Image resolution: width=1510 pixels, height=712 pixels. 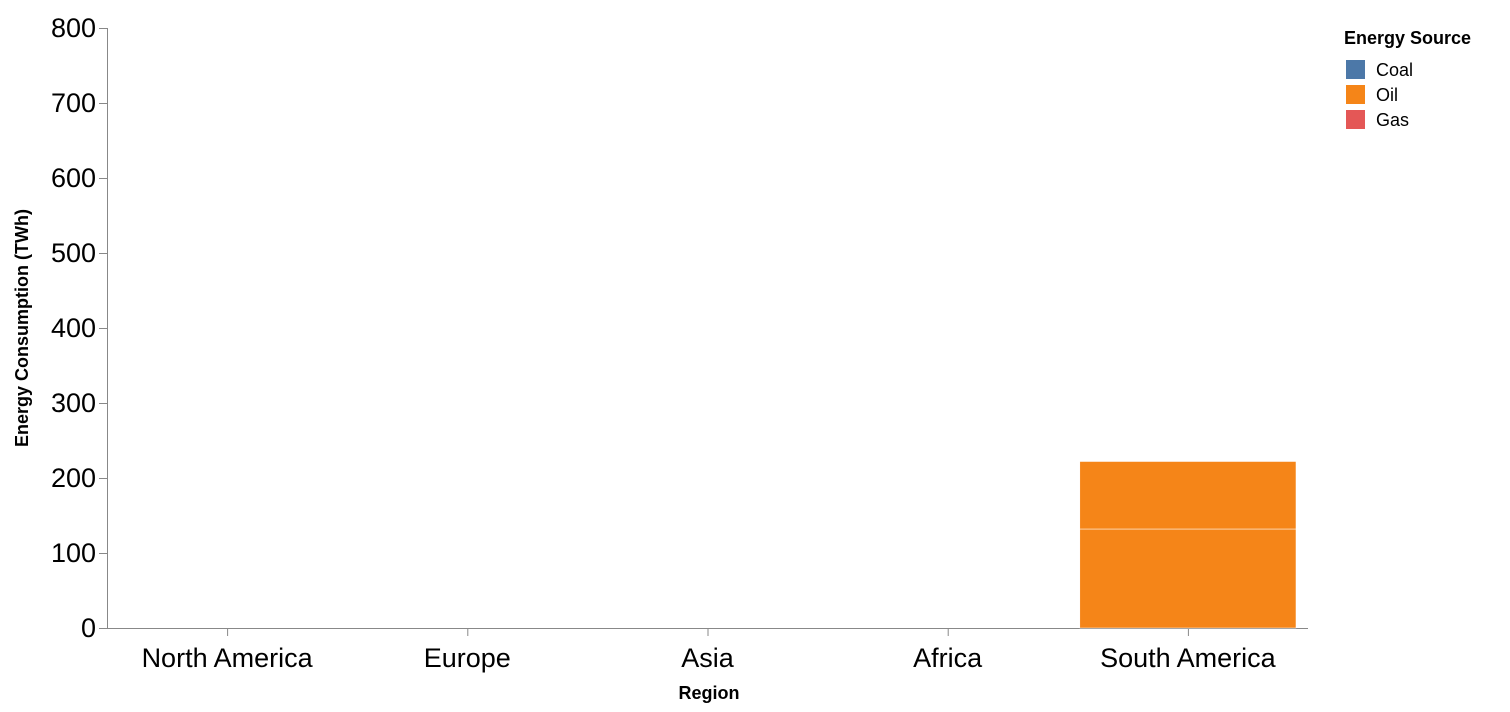 I want to click on y-tick-label: 400, so click(x=73, y=328).